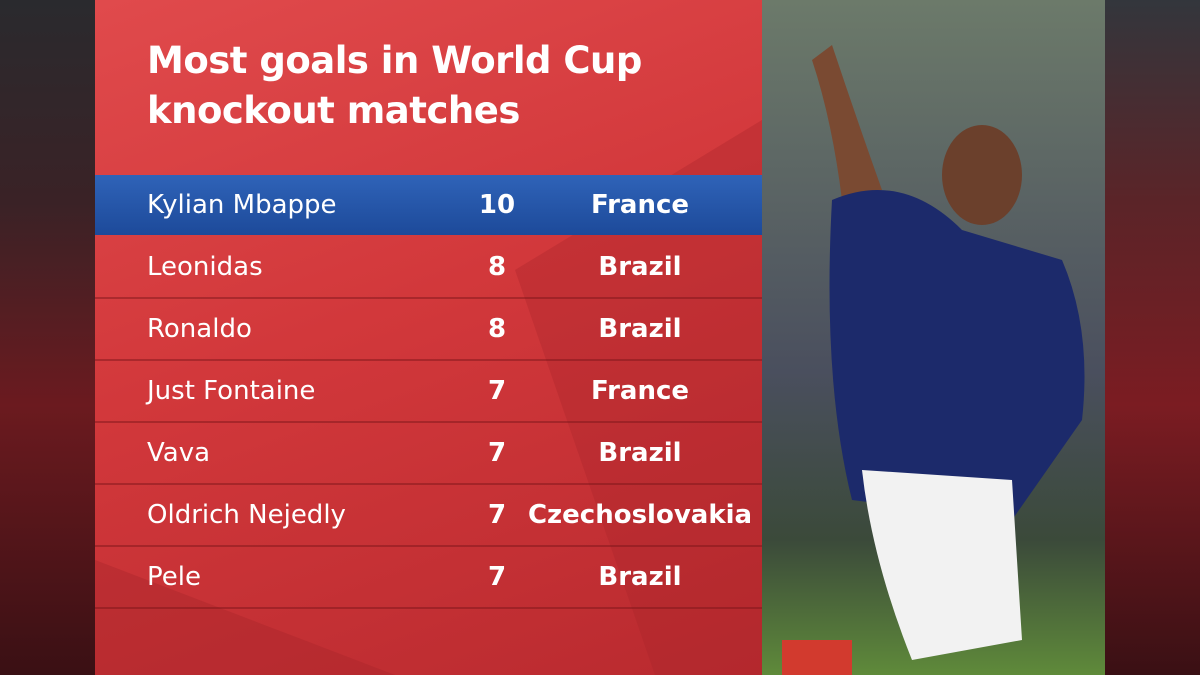 The height and width of the screenshot is (675, 1200). I want to click on table-row: Just Fontaine 7 France, so click(428, 392).